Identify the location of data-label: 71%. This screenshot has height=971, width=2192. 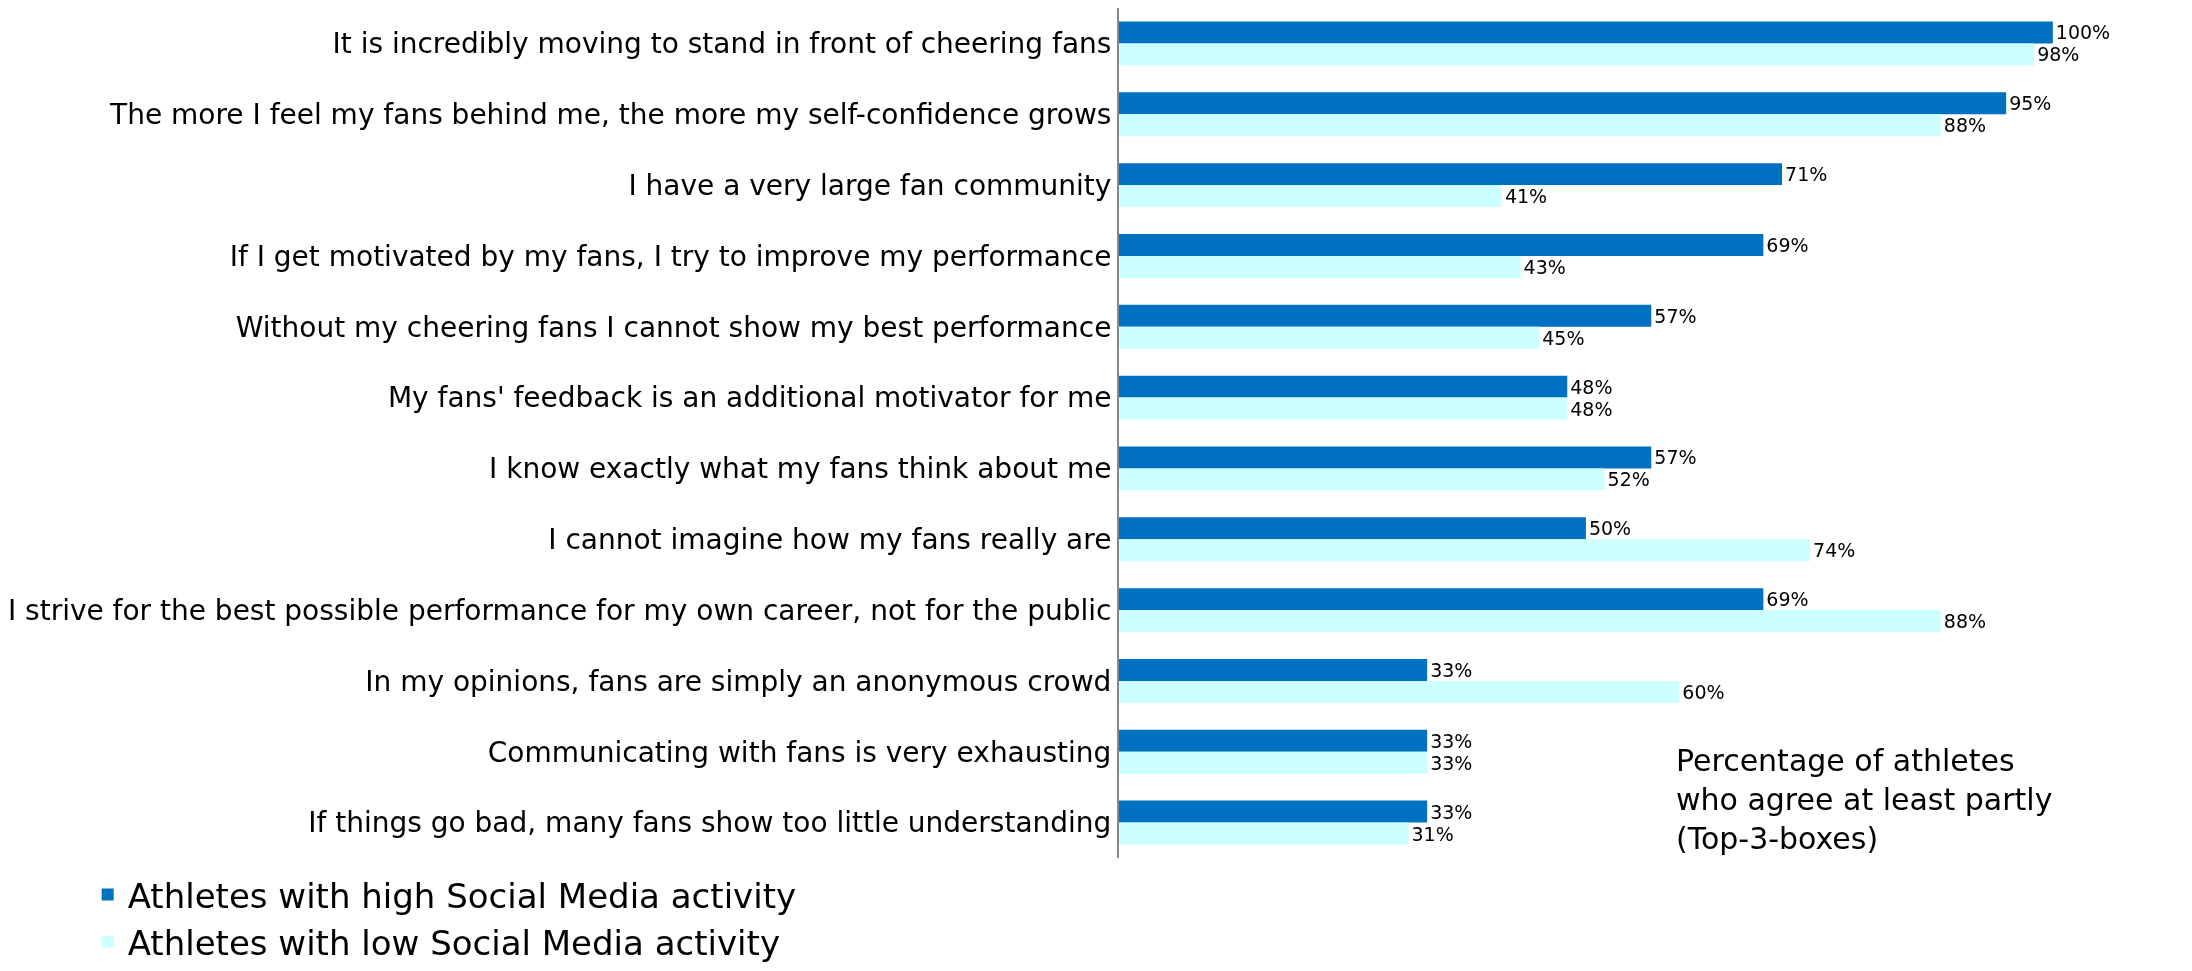
(1806, 174).